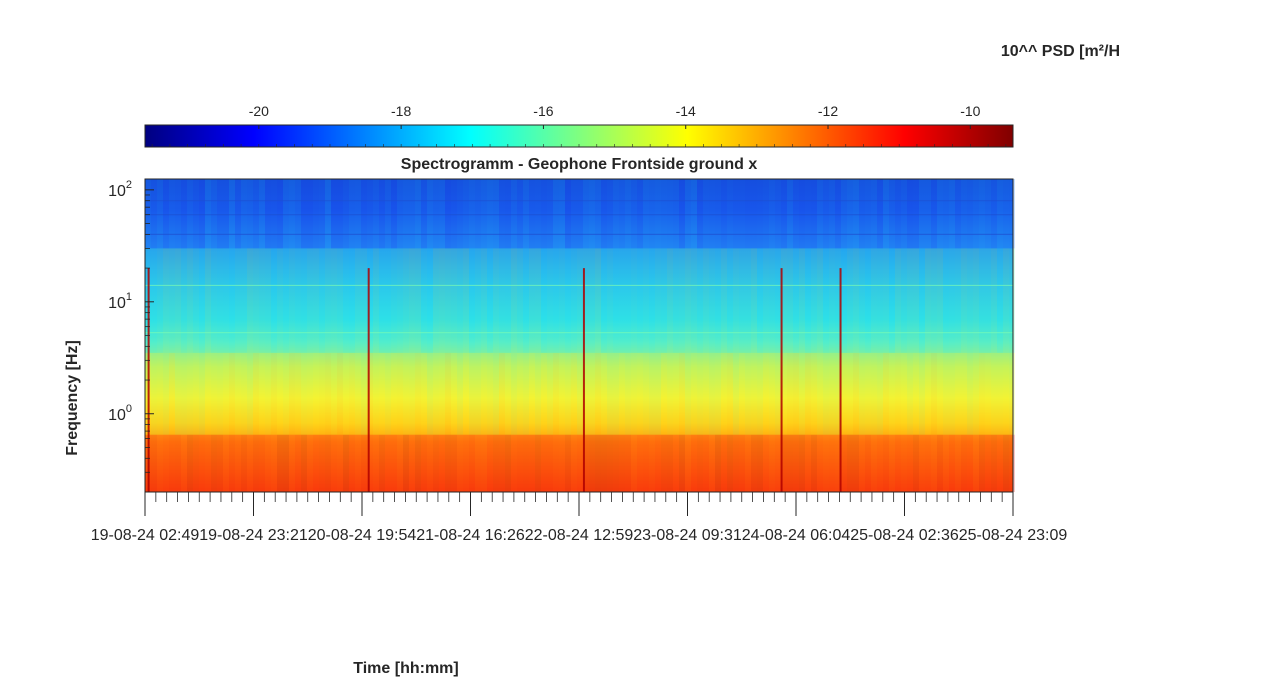  I want to click on x-tick-label: 19-08-24 23:21, so click(253, 535).